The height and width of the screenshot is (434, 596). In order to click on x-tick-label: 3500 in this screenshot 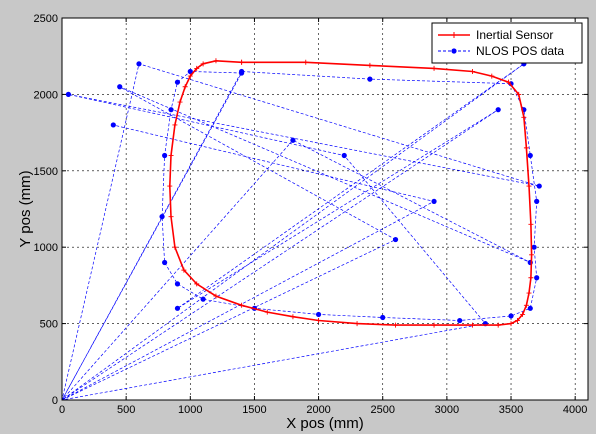, I will do `click(511, 410)`.